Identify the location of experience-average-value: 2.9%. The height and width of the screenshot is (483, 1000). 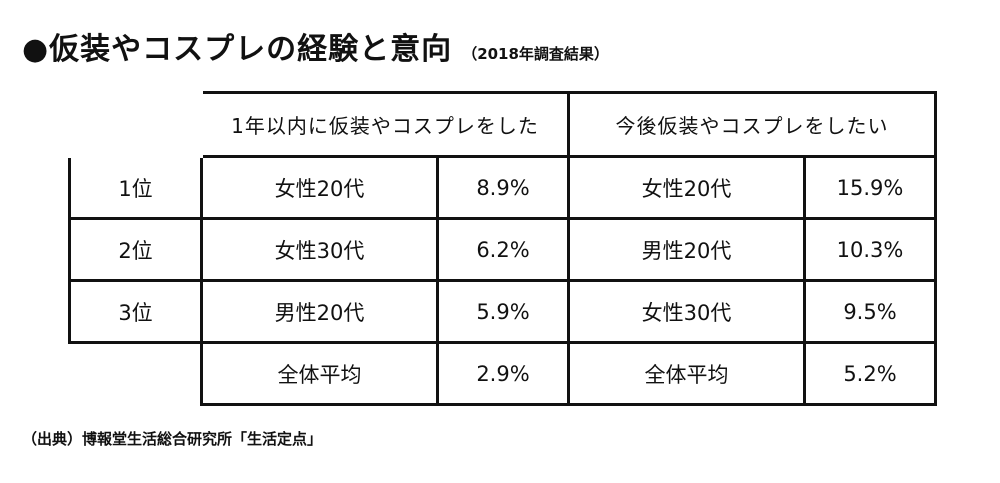
(503, 373).